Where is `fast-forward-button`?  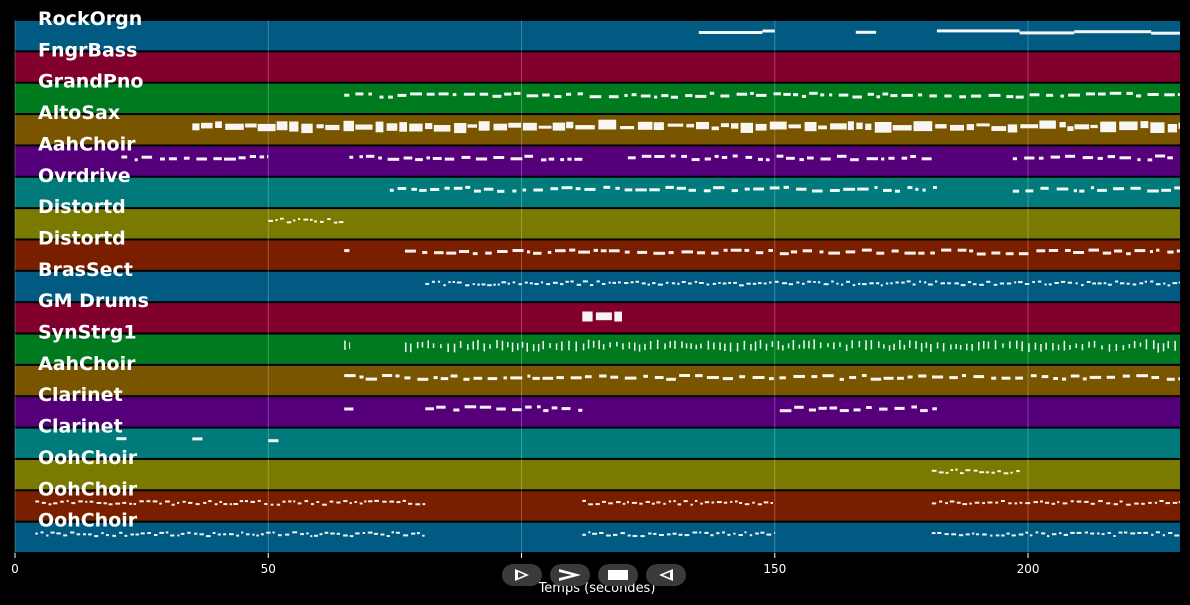
fast-forward-button is located at coordinates (570, 575).